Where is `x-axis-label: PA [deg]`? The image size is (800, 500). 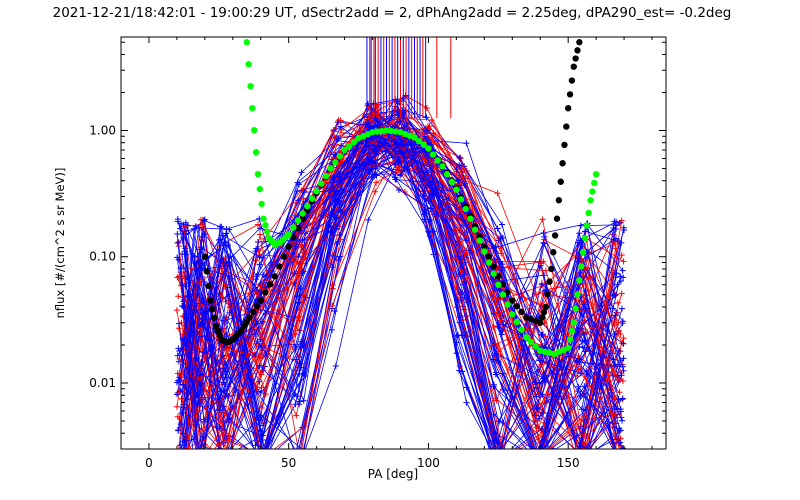 x-axis-label: PA [deg] is located at coordinates (393, 474).